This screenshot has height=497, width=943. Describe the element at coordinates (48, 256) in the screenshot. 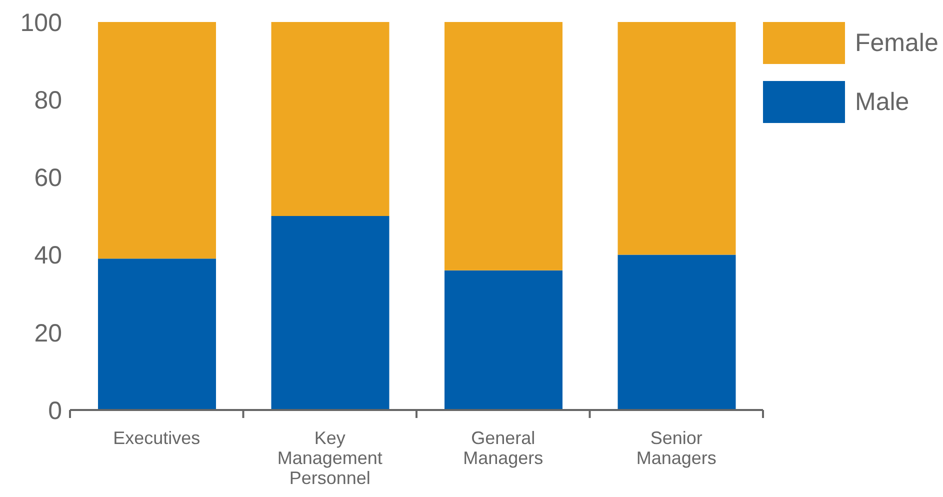

I see `y-tick-label: 40` at that location.